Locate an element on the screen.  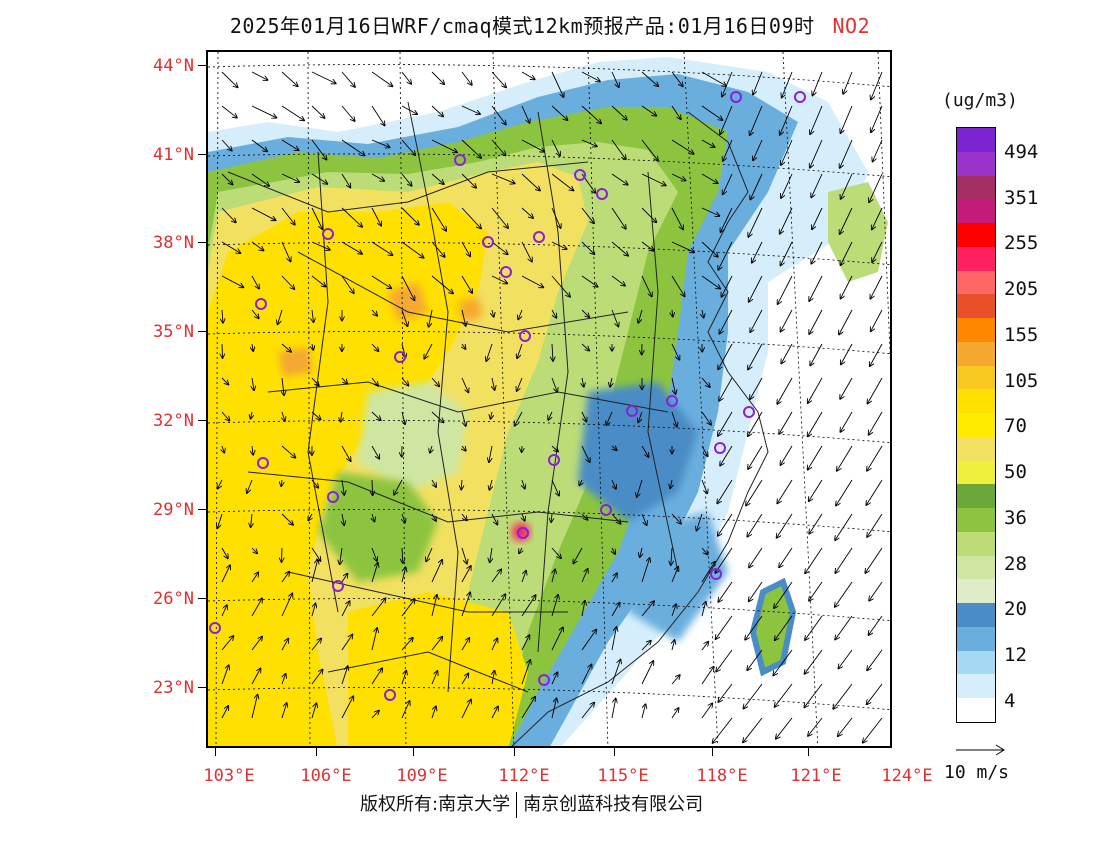
cb-label: 105 is located at coordinates (1021, 381).